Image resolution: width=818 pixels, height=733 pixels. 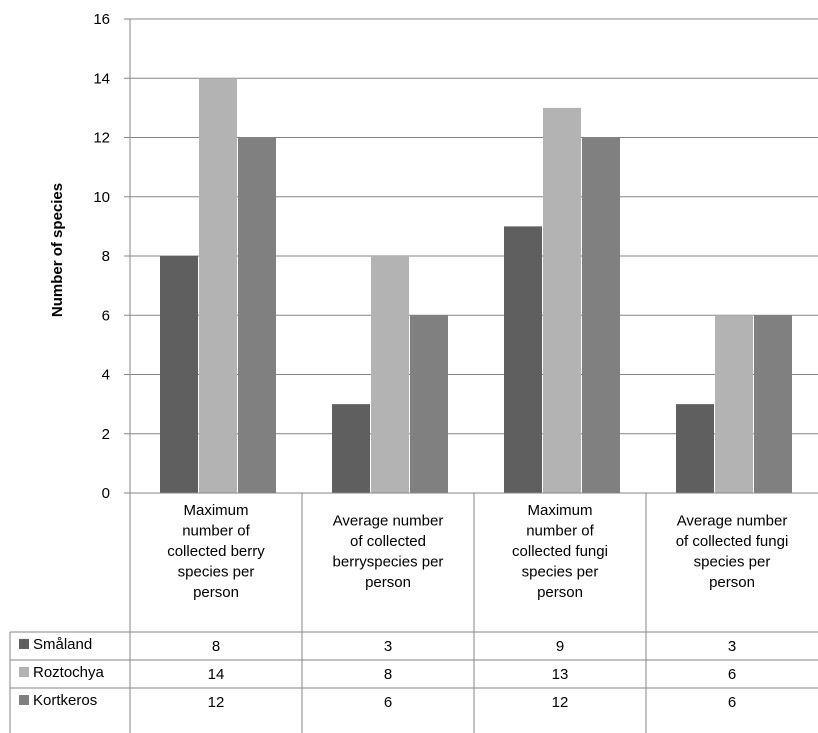 I want to click on bar-småland-3, so click(x=523, y=359).